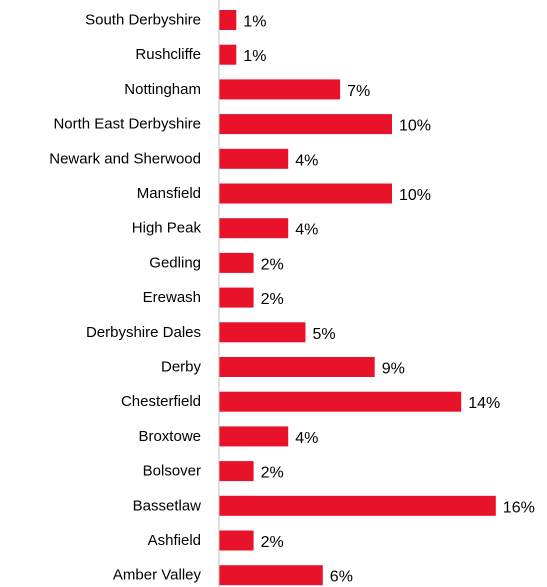 This screenshot has width=547, height=587. What do you see at coordinates (127, 124) in the screenshot?
I see `category-label: North East Derbyshire` at bounding box center [127, 124].